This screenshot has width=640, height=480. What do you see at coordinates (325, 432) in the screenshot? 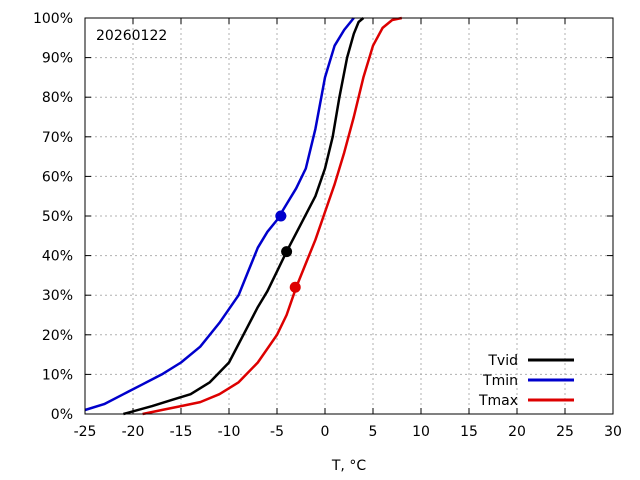
I see `x-tick-label: 0` at bounding box center [325, 432].